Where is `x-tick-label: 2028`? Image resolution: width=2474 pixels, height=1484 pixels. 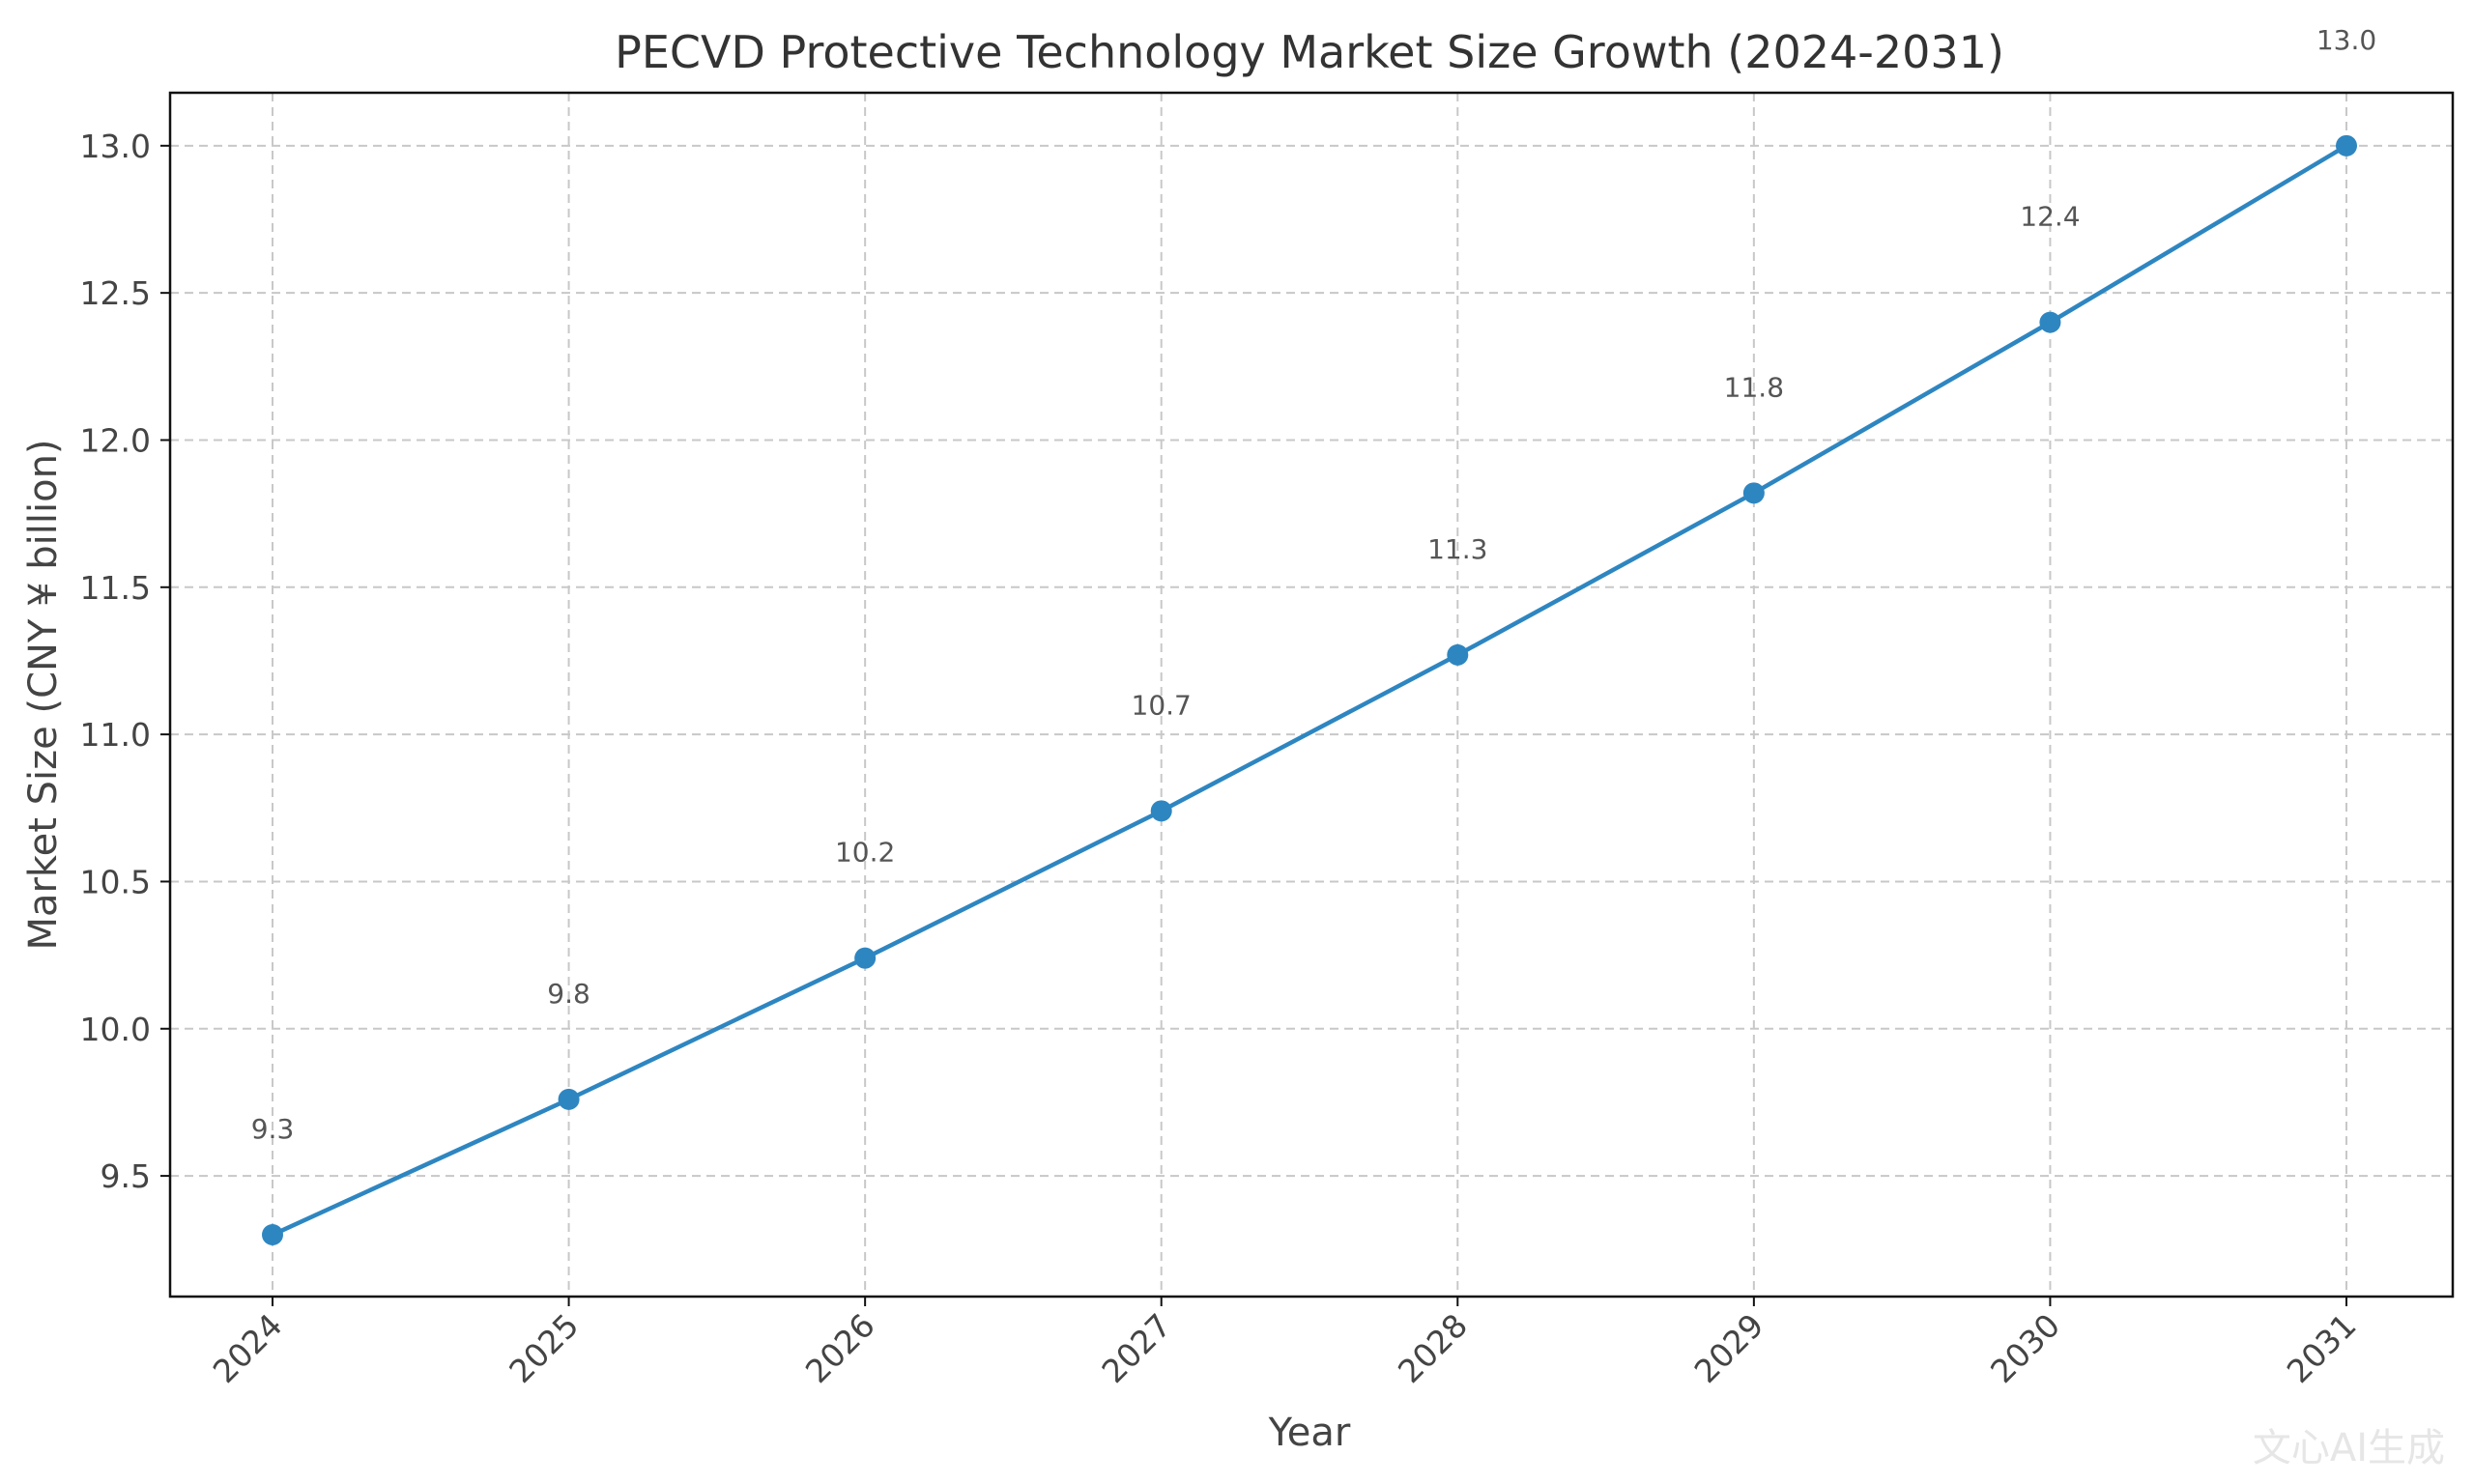 x-tick-label: 2028 is located at coordinates (1433, 1348).